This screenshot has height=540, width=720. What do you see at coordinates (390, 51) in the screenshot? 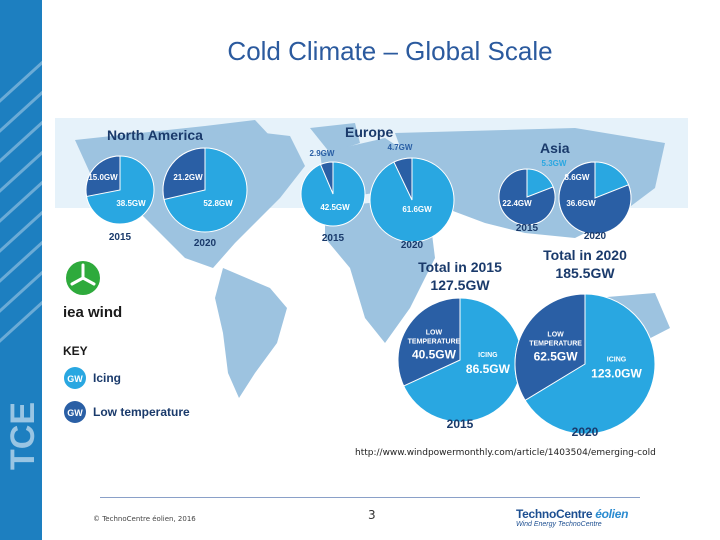
I see `page-title: Cold Climate – Global Scale` at bounding box center [390, 51].